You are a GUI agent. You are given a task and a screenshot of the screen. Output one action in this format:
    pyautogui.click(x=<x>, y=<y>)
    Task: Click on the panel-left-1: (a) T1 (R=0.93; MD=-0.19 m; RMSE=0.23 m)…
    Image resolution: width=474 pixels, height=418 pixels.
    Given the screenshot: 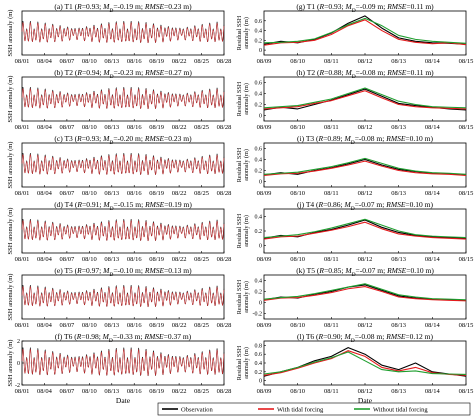 What is the action you would take?
    pyautogui.click(x=119, y=33)
    